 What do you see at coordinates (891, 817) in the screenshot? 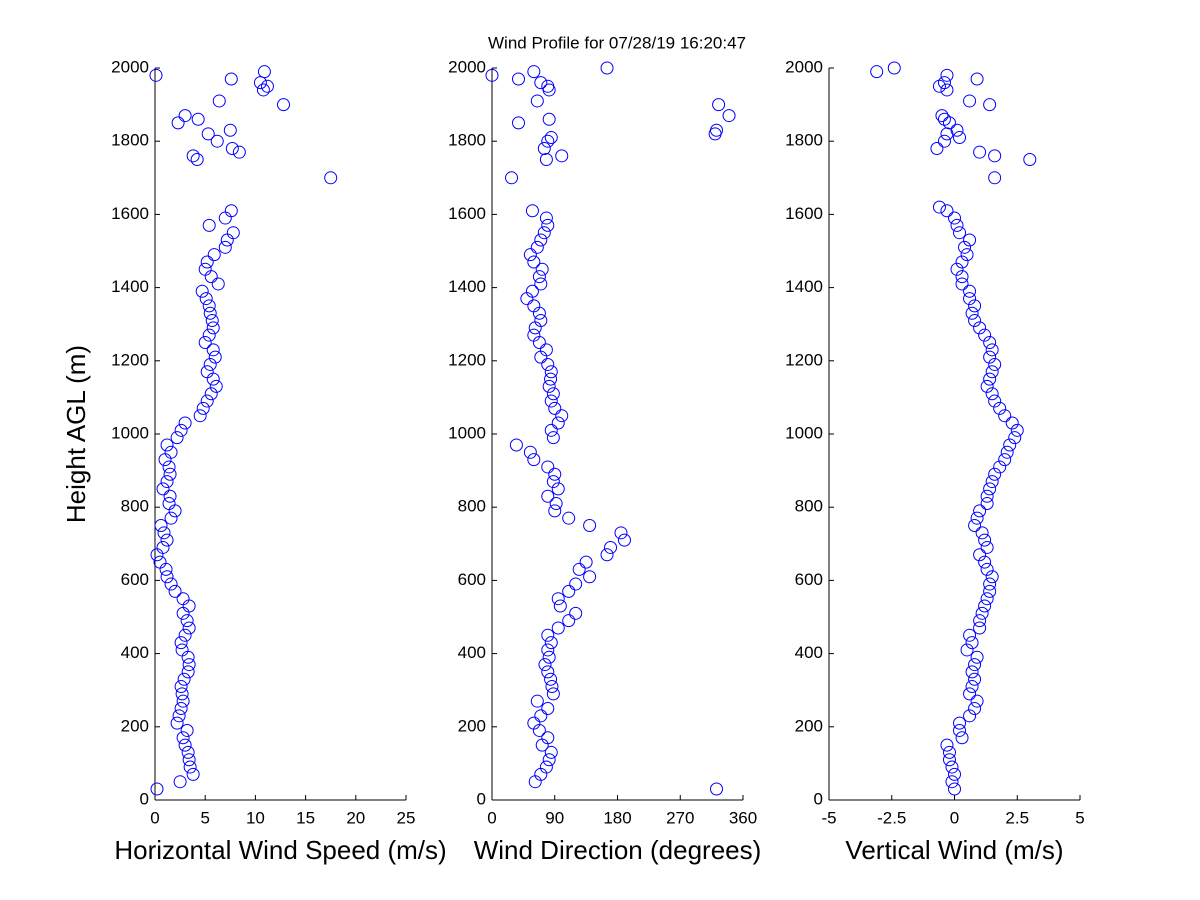
I see `x-tick-label: -2.5` at bounding box center [891, 817].